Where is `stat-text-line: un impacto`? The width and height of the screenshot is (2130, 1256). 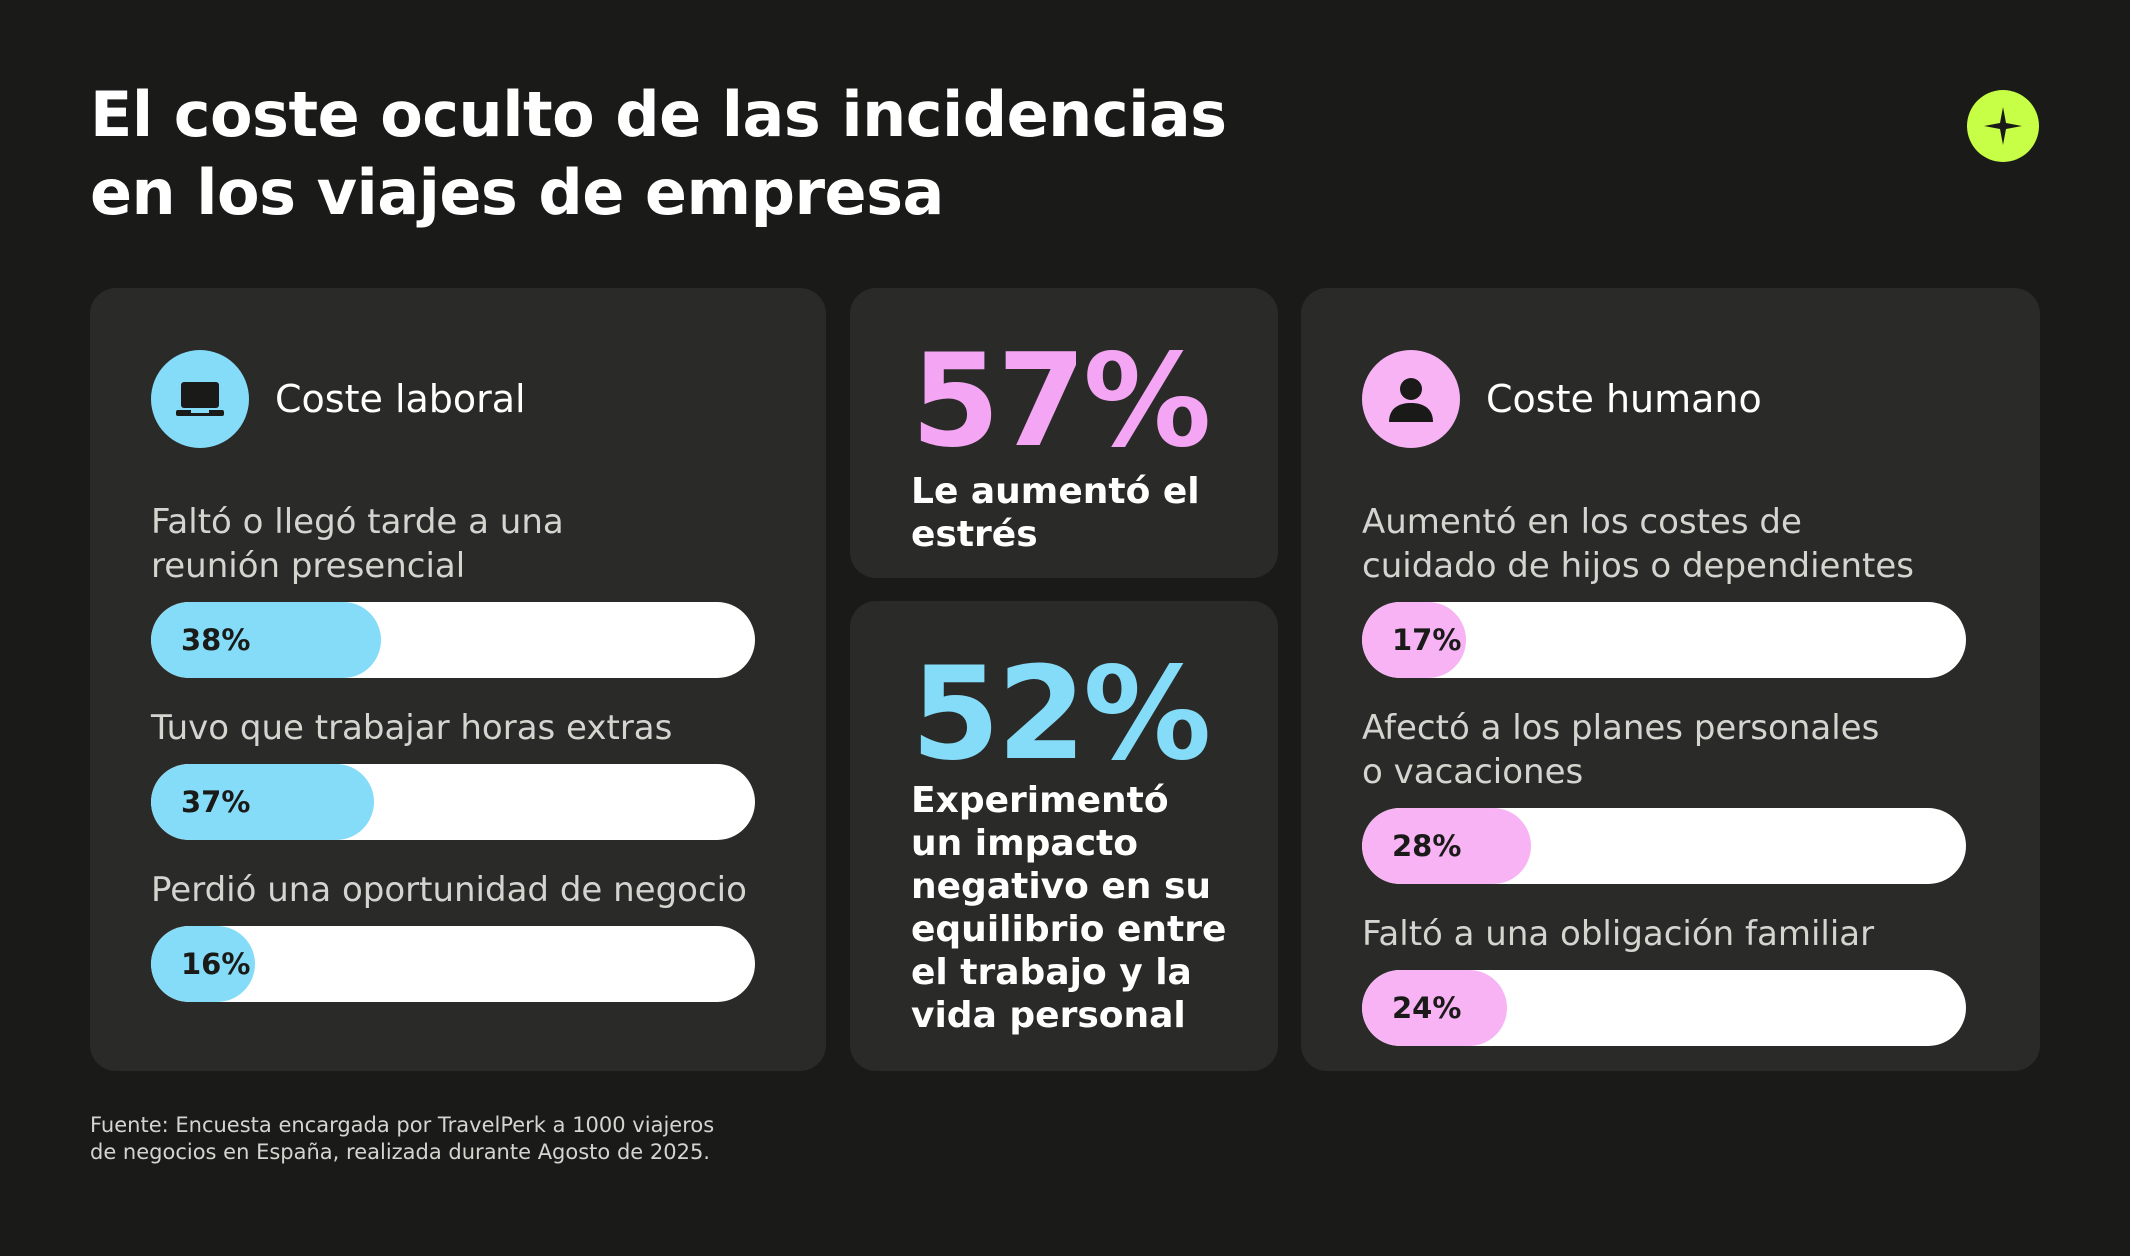
stat-text-line: un impacto is located at coordinates (1024, 843).